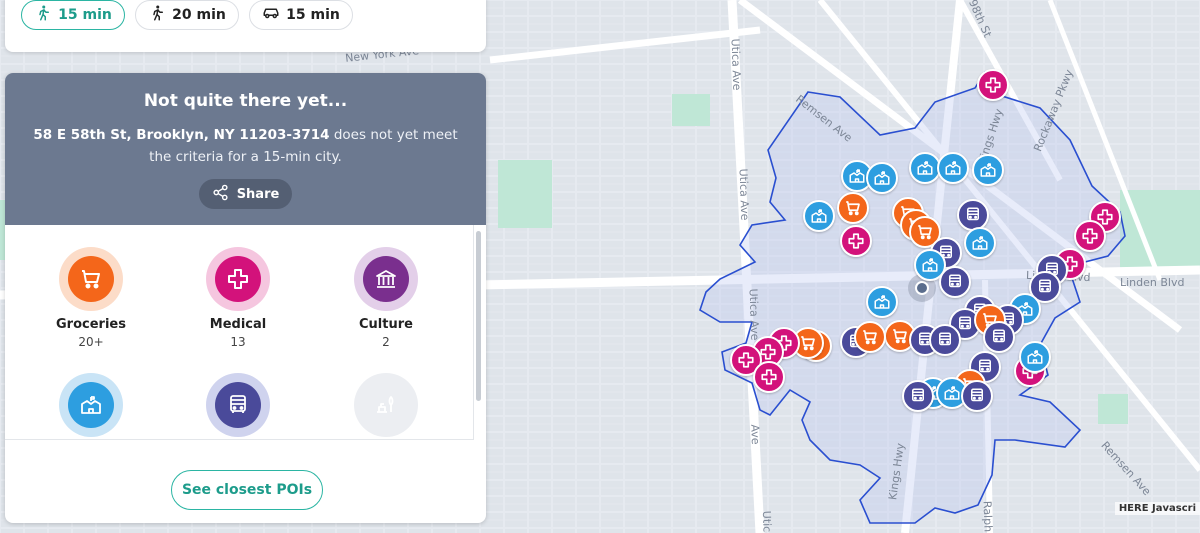 The height and width of the screenshot is (533, 1200). What do you see at coordinates (922, 288) in the screenshot?
I see `location-marker` at bounding box center [922, 288].